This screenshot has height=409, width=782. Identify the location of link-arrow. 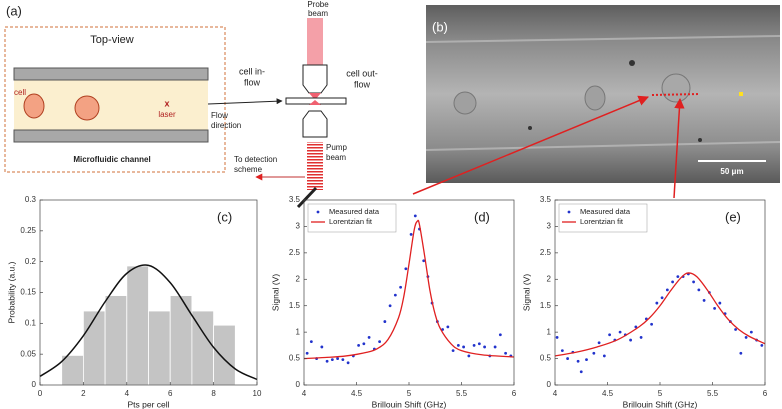
(530, 145).